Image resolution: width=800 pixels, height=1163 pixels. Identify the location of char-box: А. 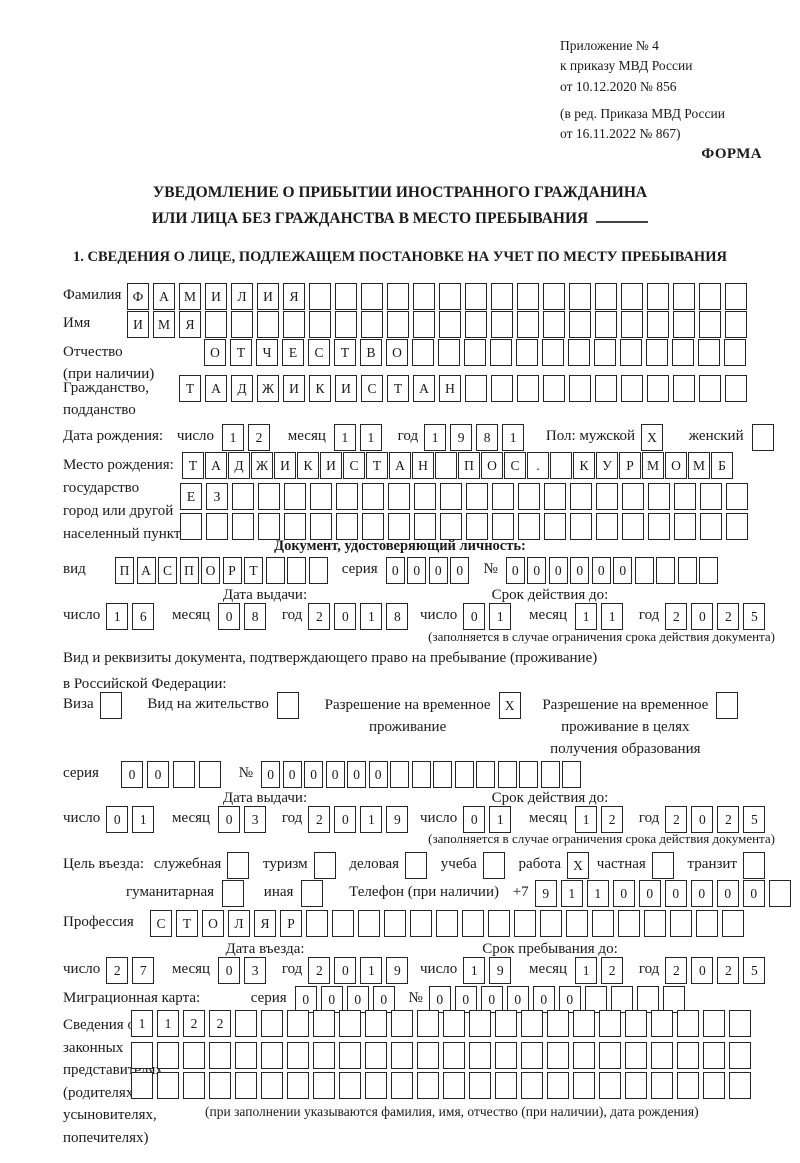
(400, 465).